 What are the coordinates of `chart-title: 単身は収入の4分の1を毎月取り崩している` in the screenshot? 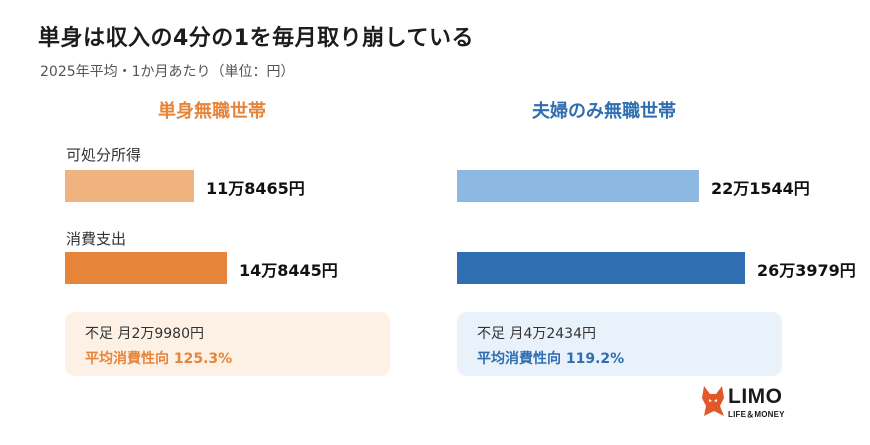 It's located at (256, 38).